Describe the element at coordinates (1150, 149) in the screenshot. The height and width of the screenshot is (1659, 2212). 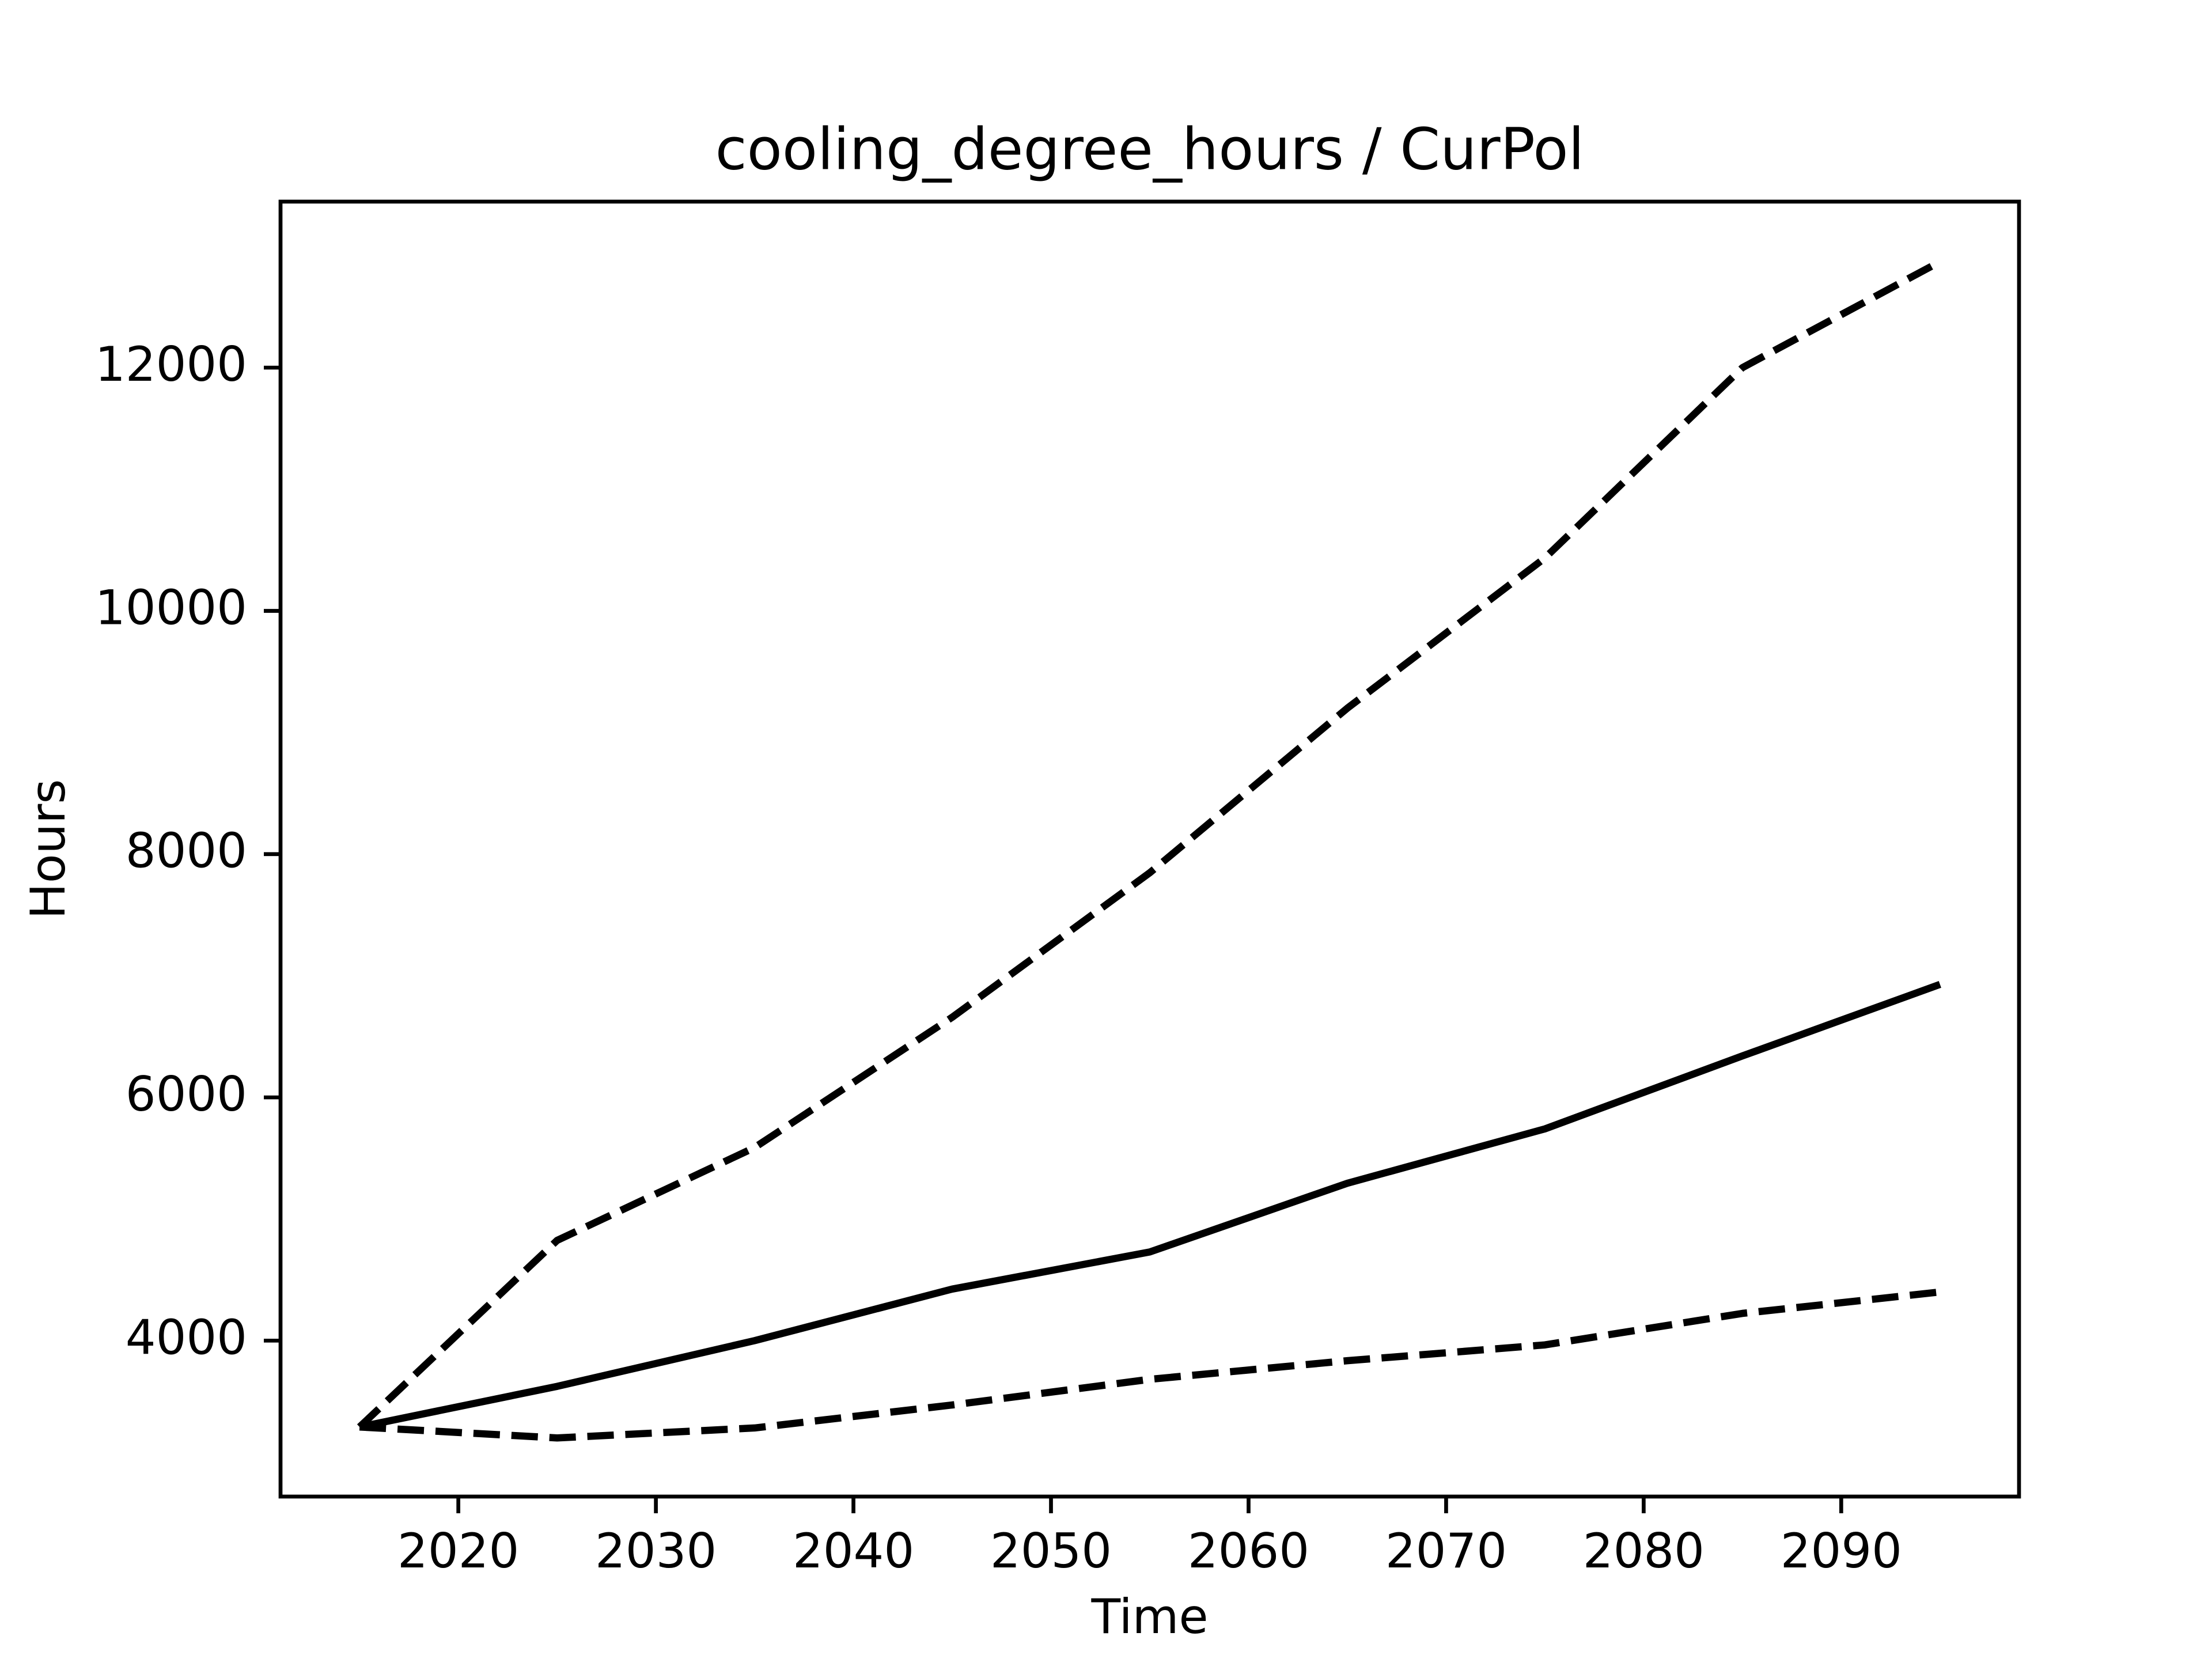
I see `chart-title: cooling_degree_hours / CurPol` at that location.